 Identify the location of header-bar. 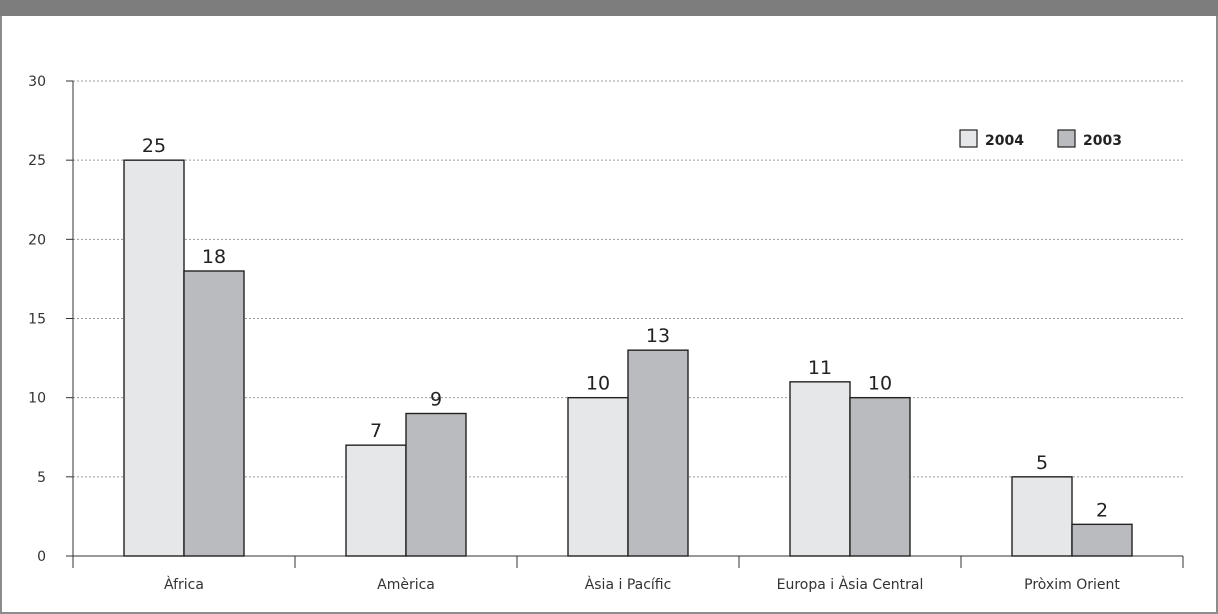
(609, 8).